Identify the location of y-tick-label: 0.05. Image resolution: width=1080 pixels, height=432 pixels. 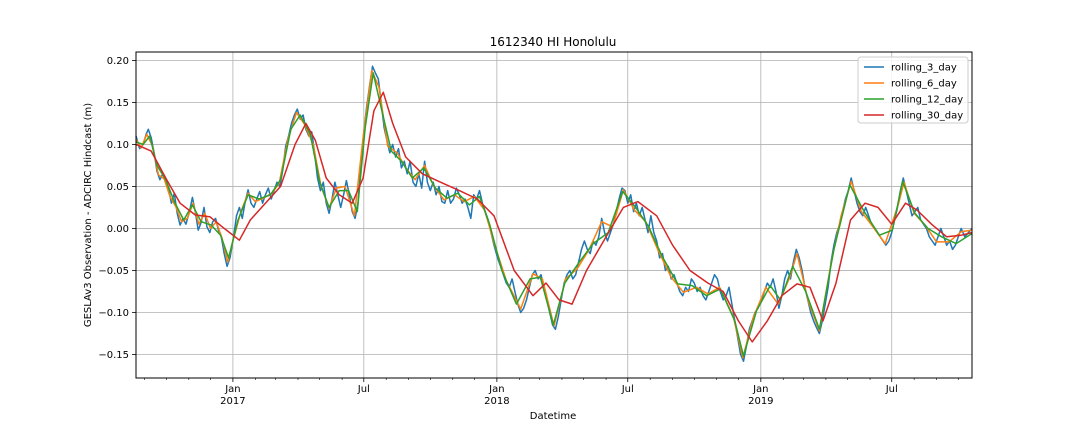
(118, 187).